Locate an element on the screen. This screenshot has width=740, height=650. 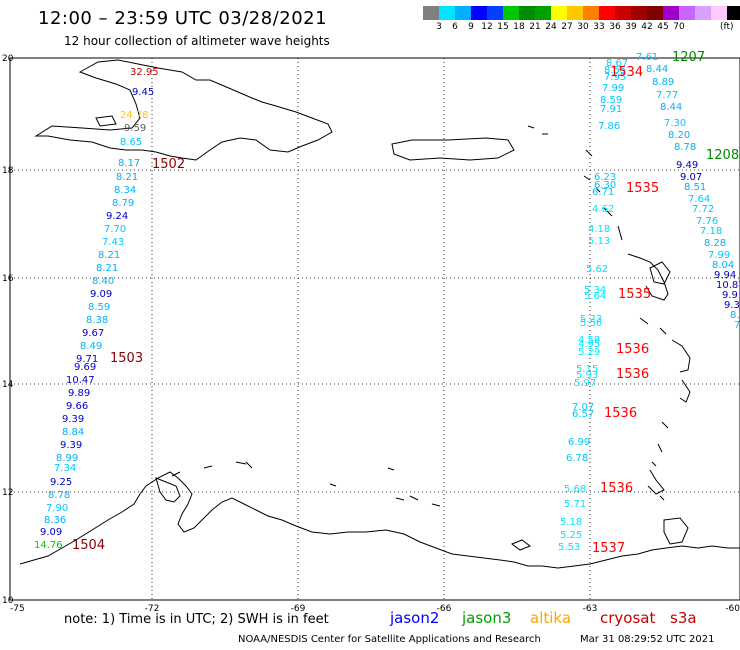
longitude-tick-label: -72 is located at coordinates (152, 609).